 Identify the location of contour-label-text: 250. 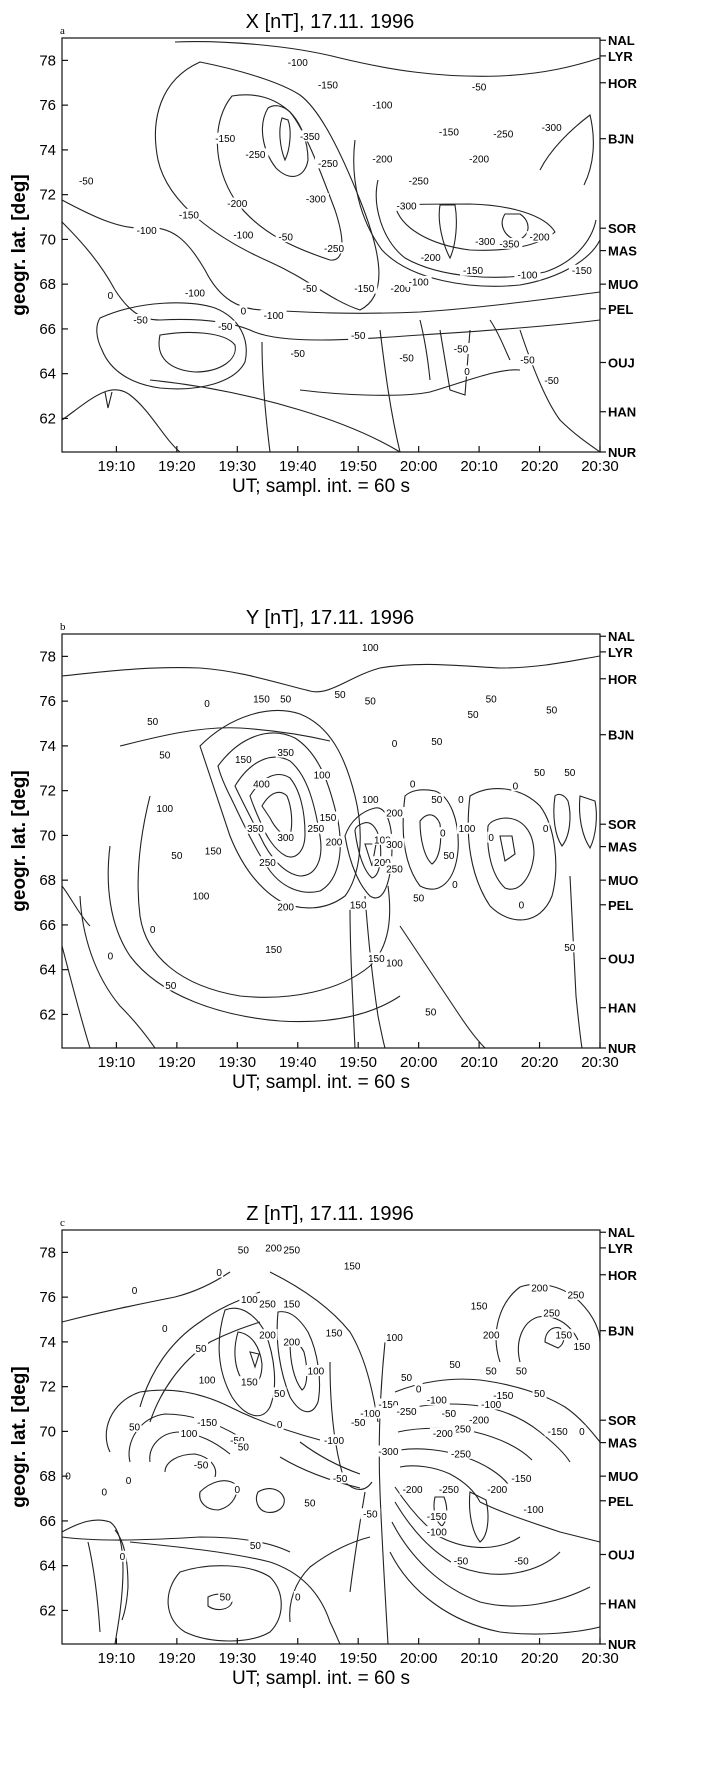
(291, 1251).